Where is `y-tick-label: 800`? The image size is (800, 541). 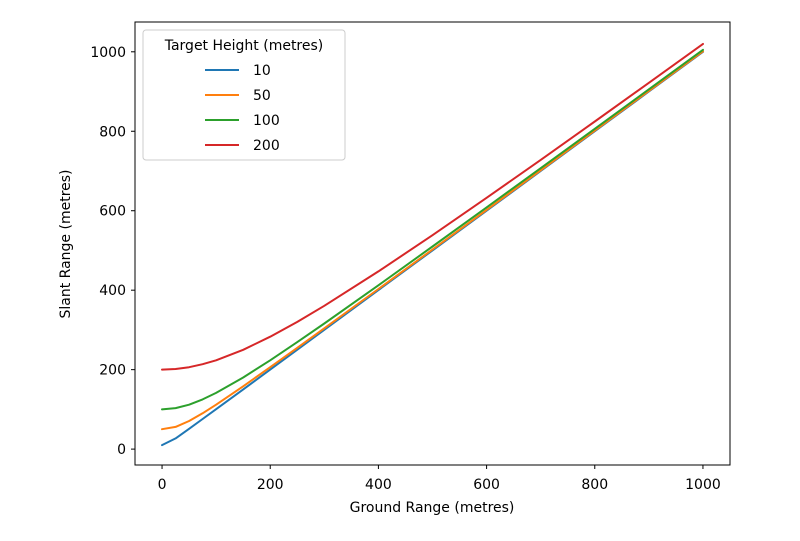
y-tick-label: 800 is located at coordinates (112, 132).